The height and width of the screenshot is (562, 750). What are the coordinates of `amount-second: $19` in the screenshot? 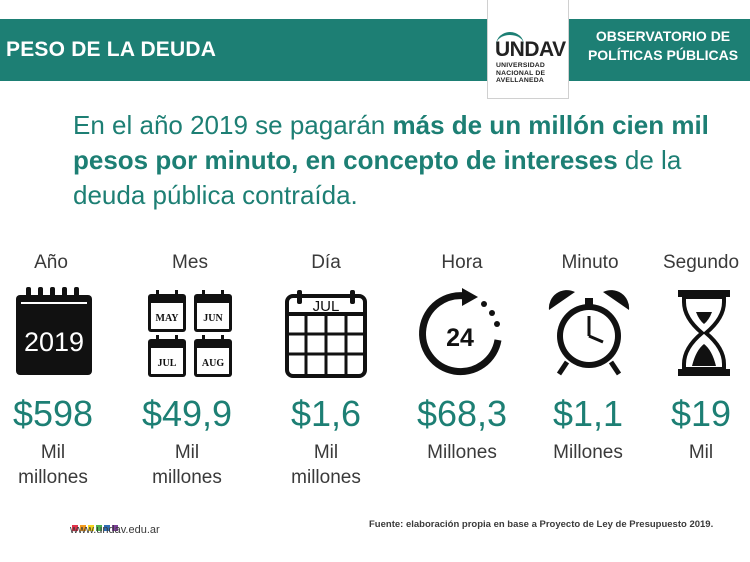 It's located at (701, 413).